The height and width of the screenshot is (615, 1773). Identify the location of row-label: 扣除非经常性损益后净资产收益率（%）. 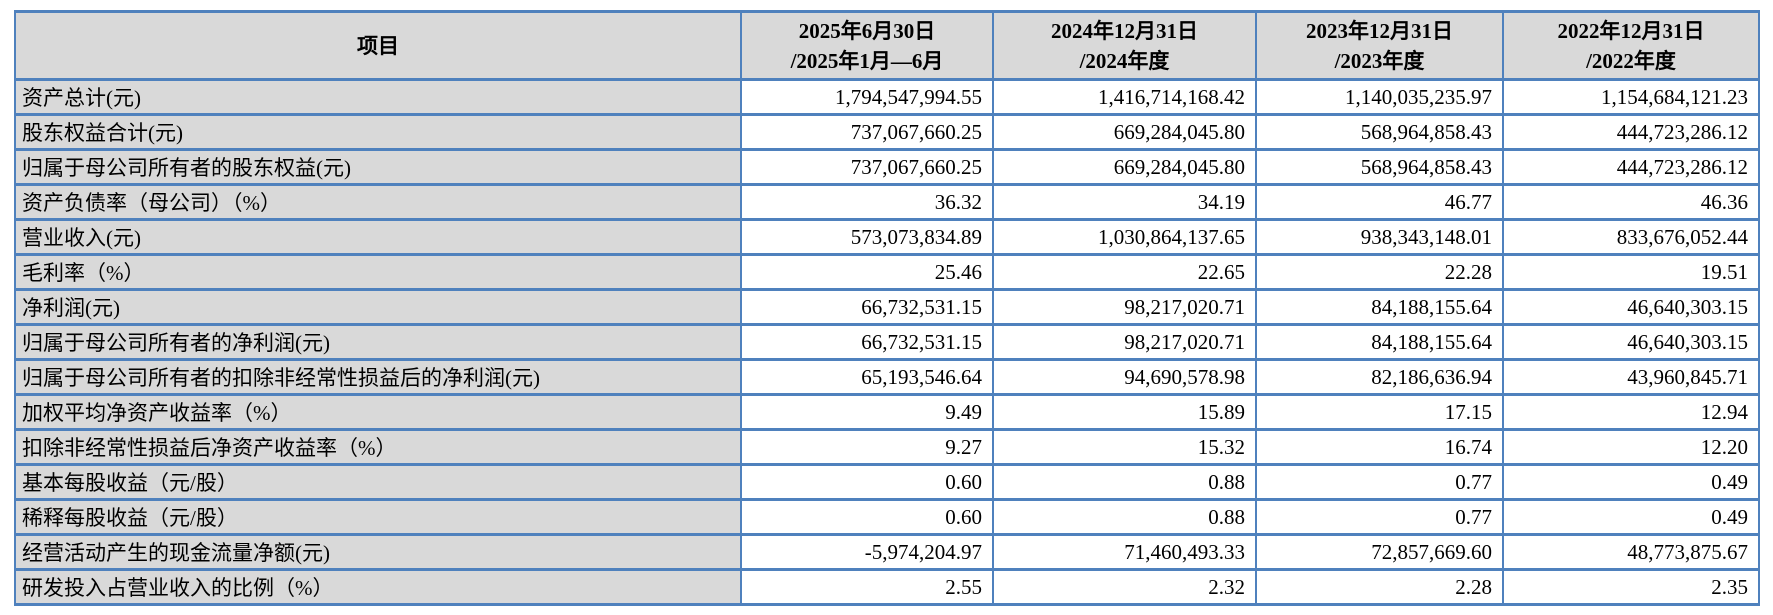
(378, 447).